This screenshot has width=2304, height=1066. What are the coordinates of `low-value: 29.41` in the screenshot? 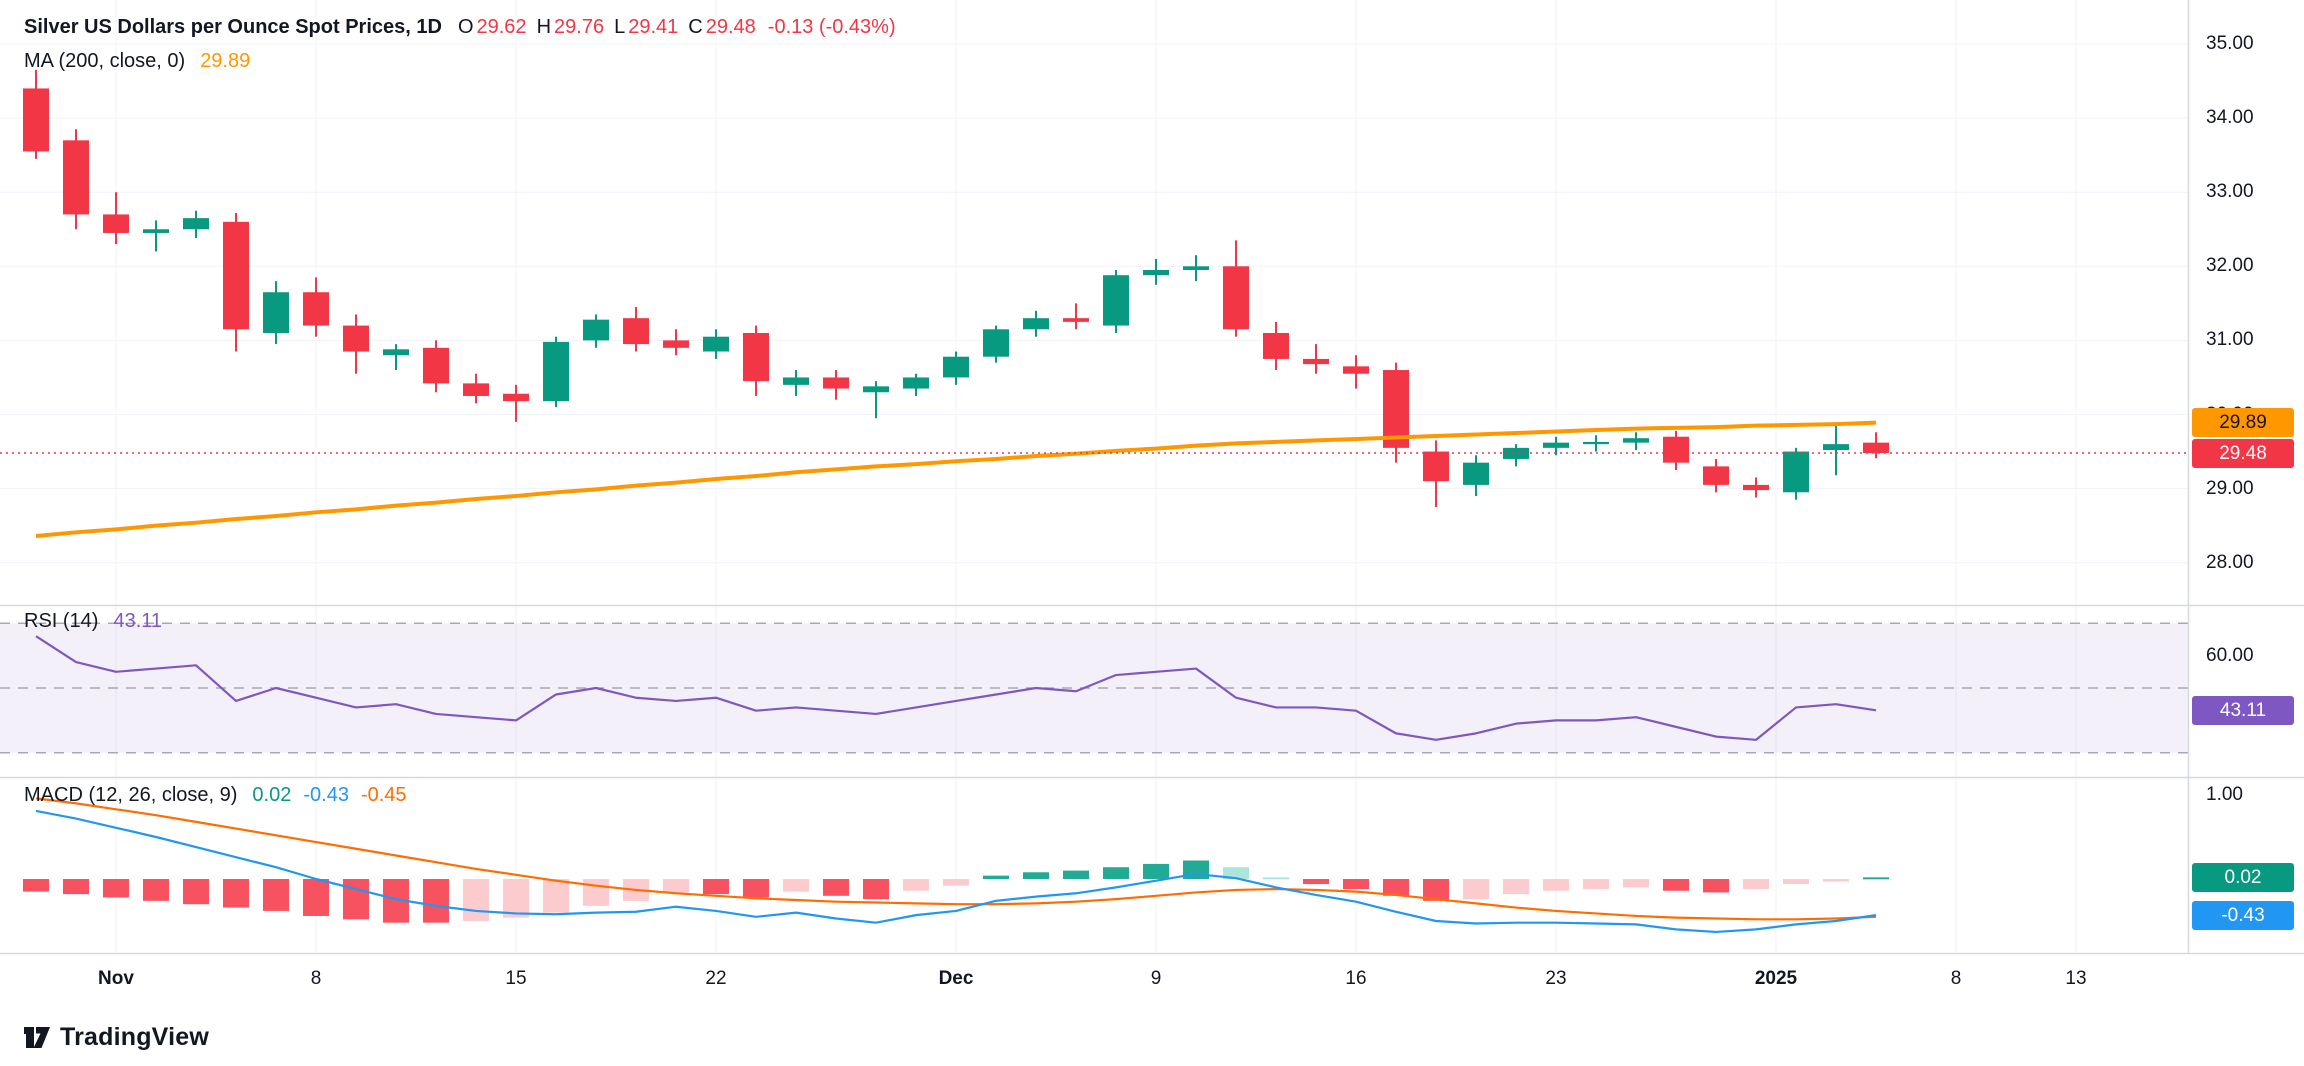 It's located at (653, 27).